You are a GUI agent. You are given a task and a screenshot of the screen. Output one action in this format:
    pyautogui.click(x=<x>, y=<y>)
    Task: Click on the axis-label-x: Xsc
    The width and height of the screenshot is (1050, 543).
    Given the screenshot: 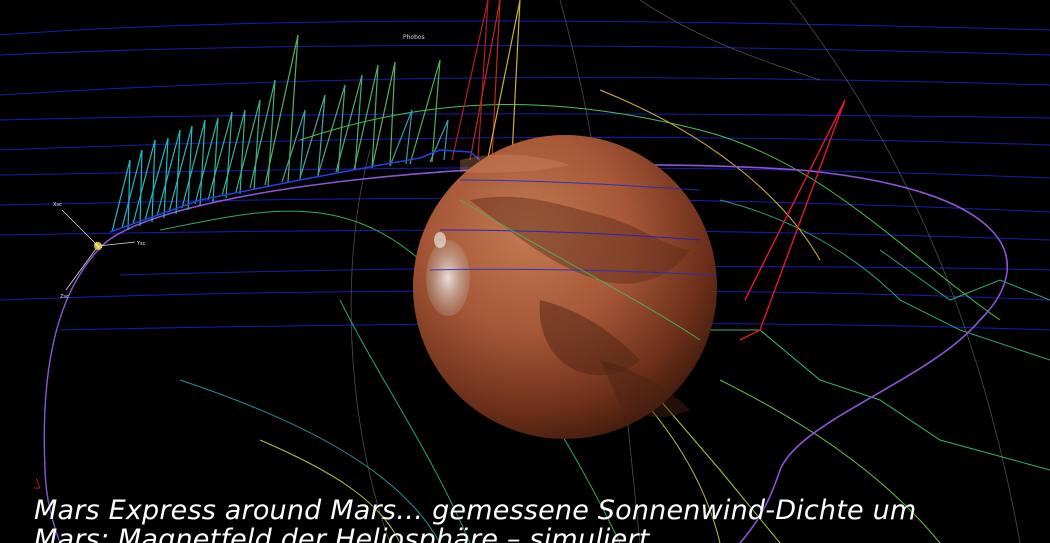 What is the action you would take?
    pyautogui.click(x=57, y=205)
    